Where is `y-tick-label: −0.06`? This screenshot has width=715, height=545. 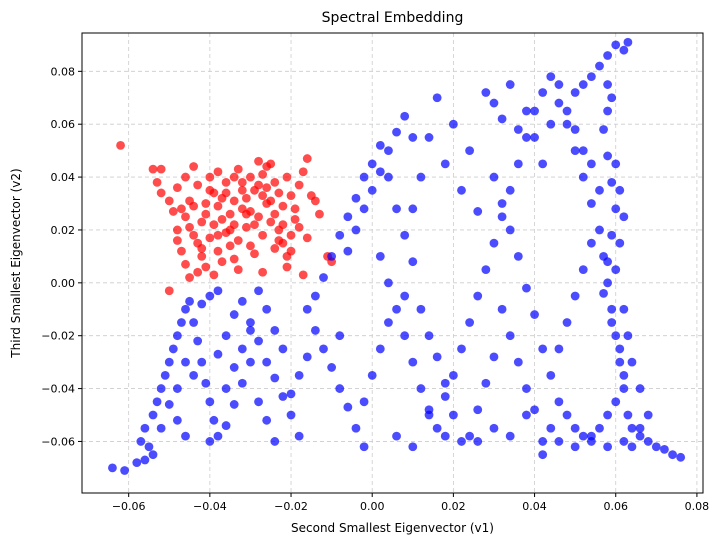 y-tick-label: −0.06 is located at coordinates (58, 441).